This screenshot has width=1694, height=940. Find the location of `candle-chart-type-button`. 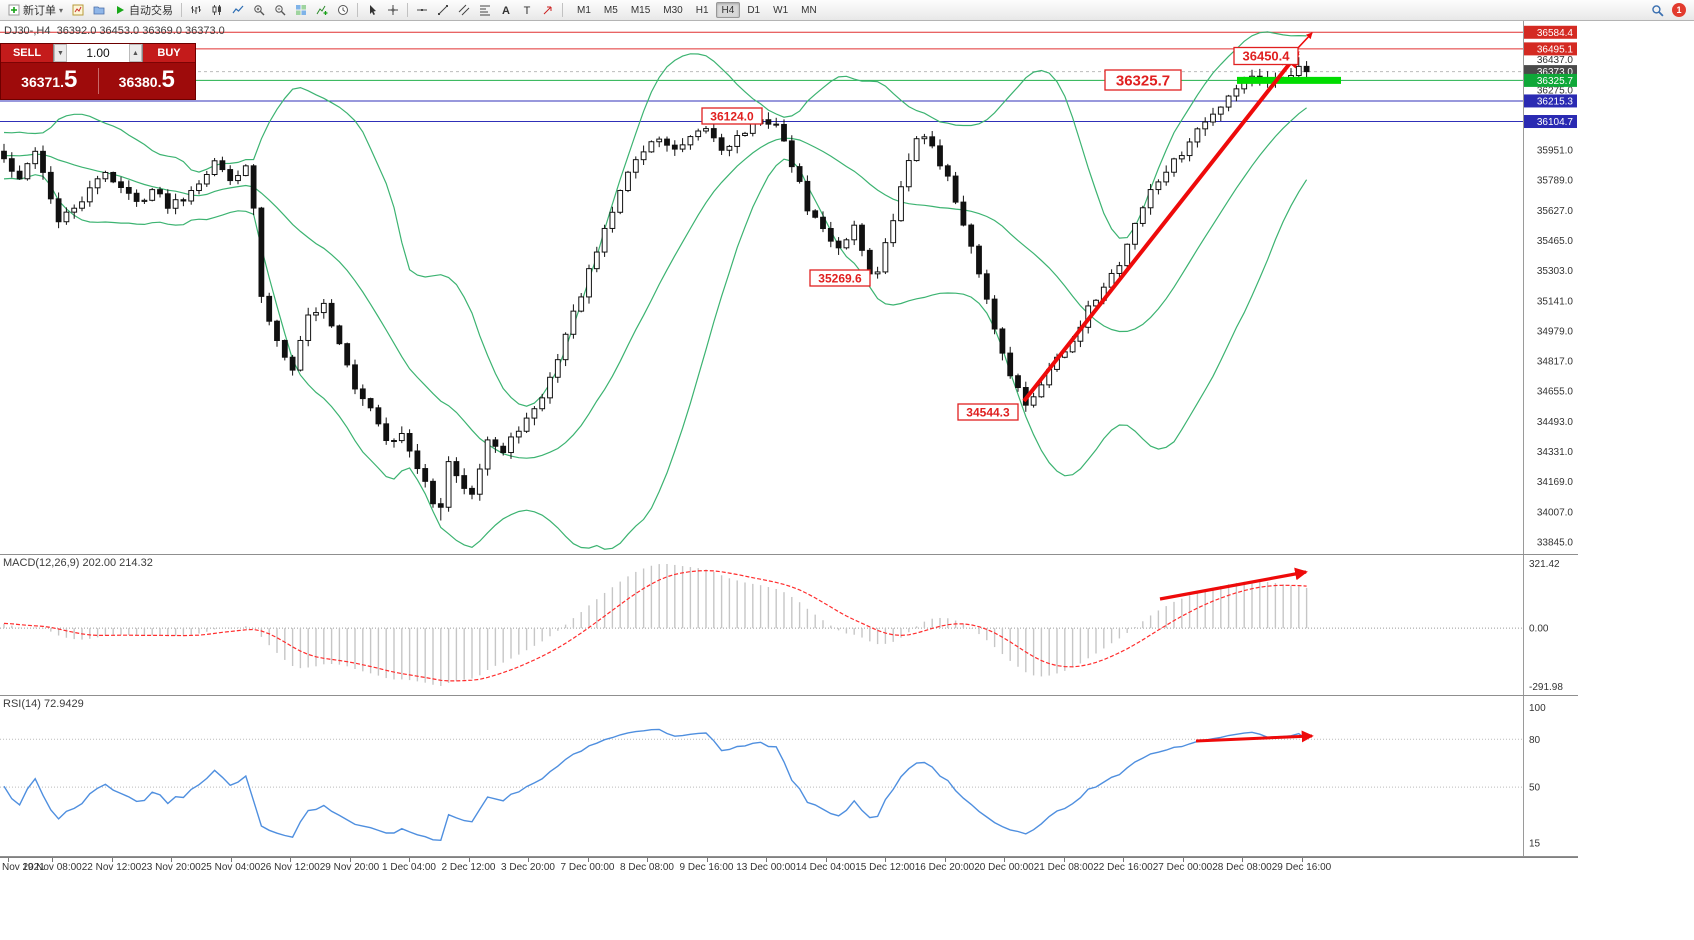

candle-chart-type-button is located at coordinates (217, 10).